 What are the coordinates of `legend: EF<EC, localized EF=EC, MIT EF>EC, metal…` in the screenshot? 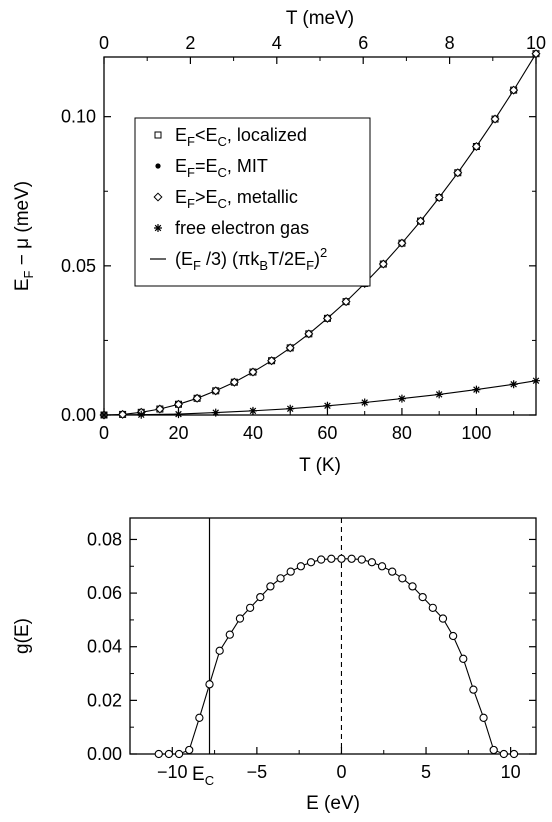 It's located at (252, 202).